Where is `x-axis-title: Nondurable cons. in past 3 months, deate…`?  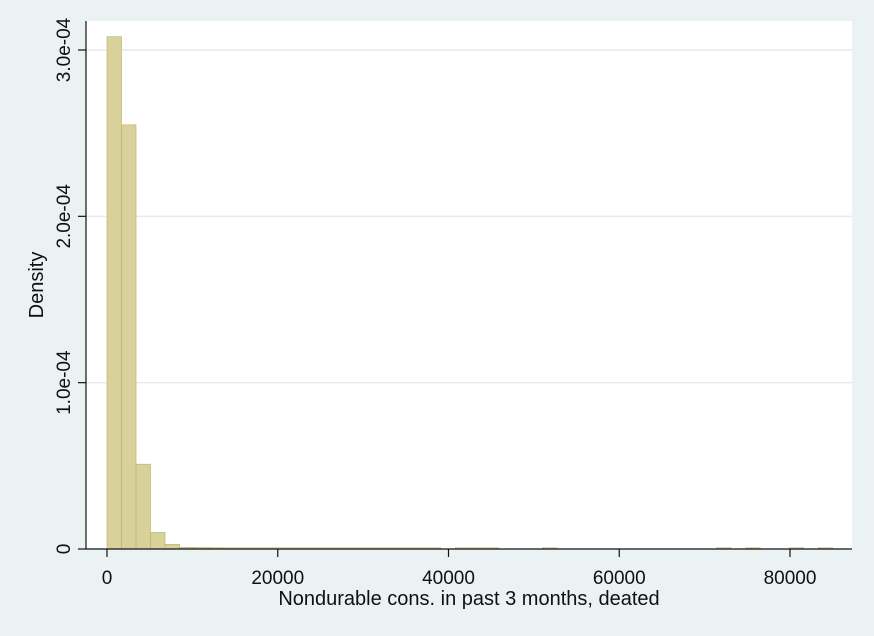
x-axis-title: Nondurable cons. in past 3 months, deate… is located at coordinates (468, 599).